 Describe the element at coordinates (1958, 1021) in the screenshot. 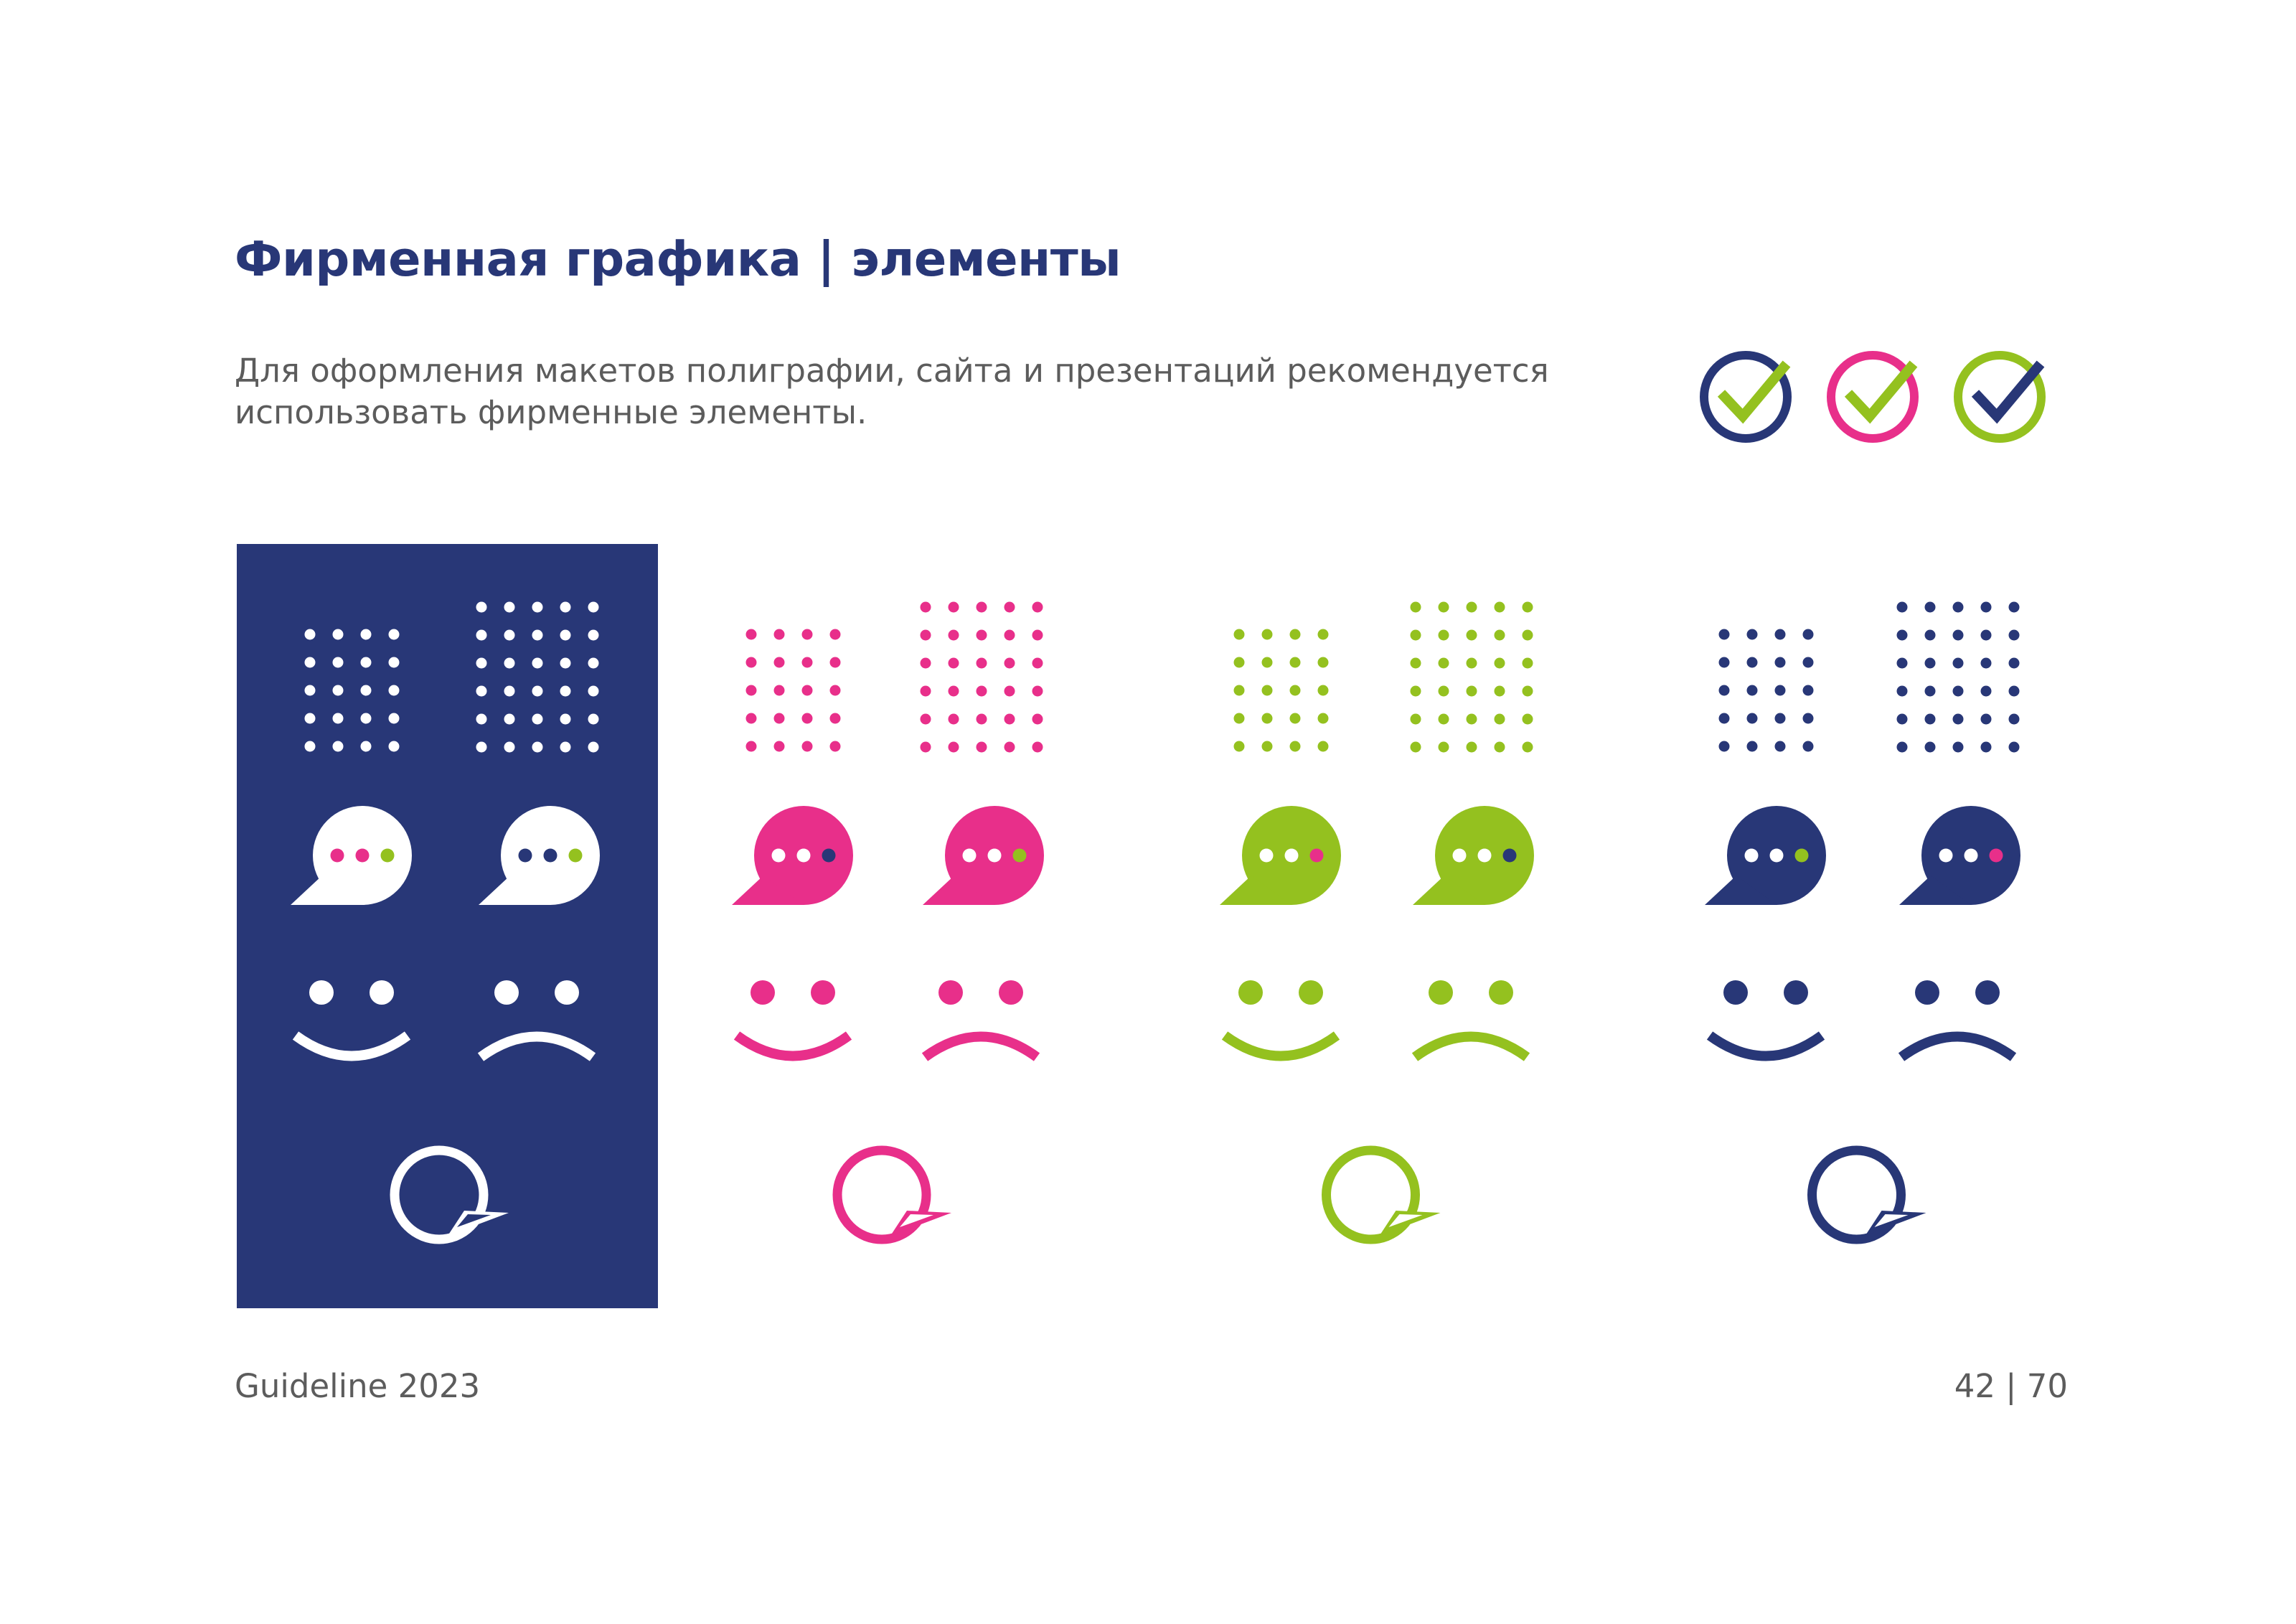

I see `sad-face-icon` at that location.